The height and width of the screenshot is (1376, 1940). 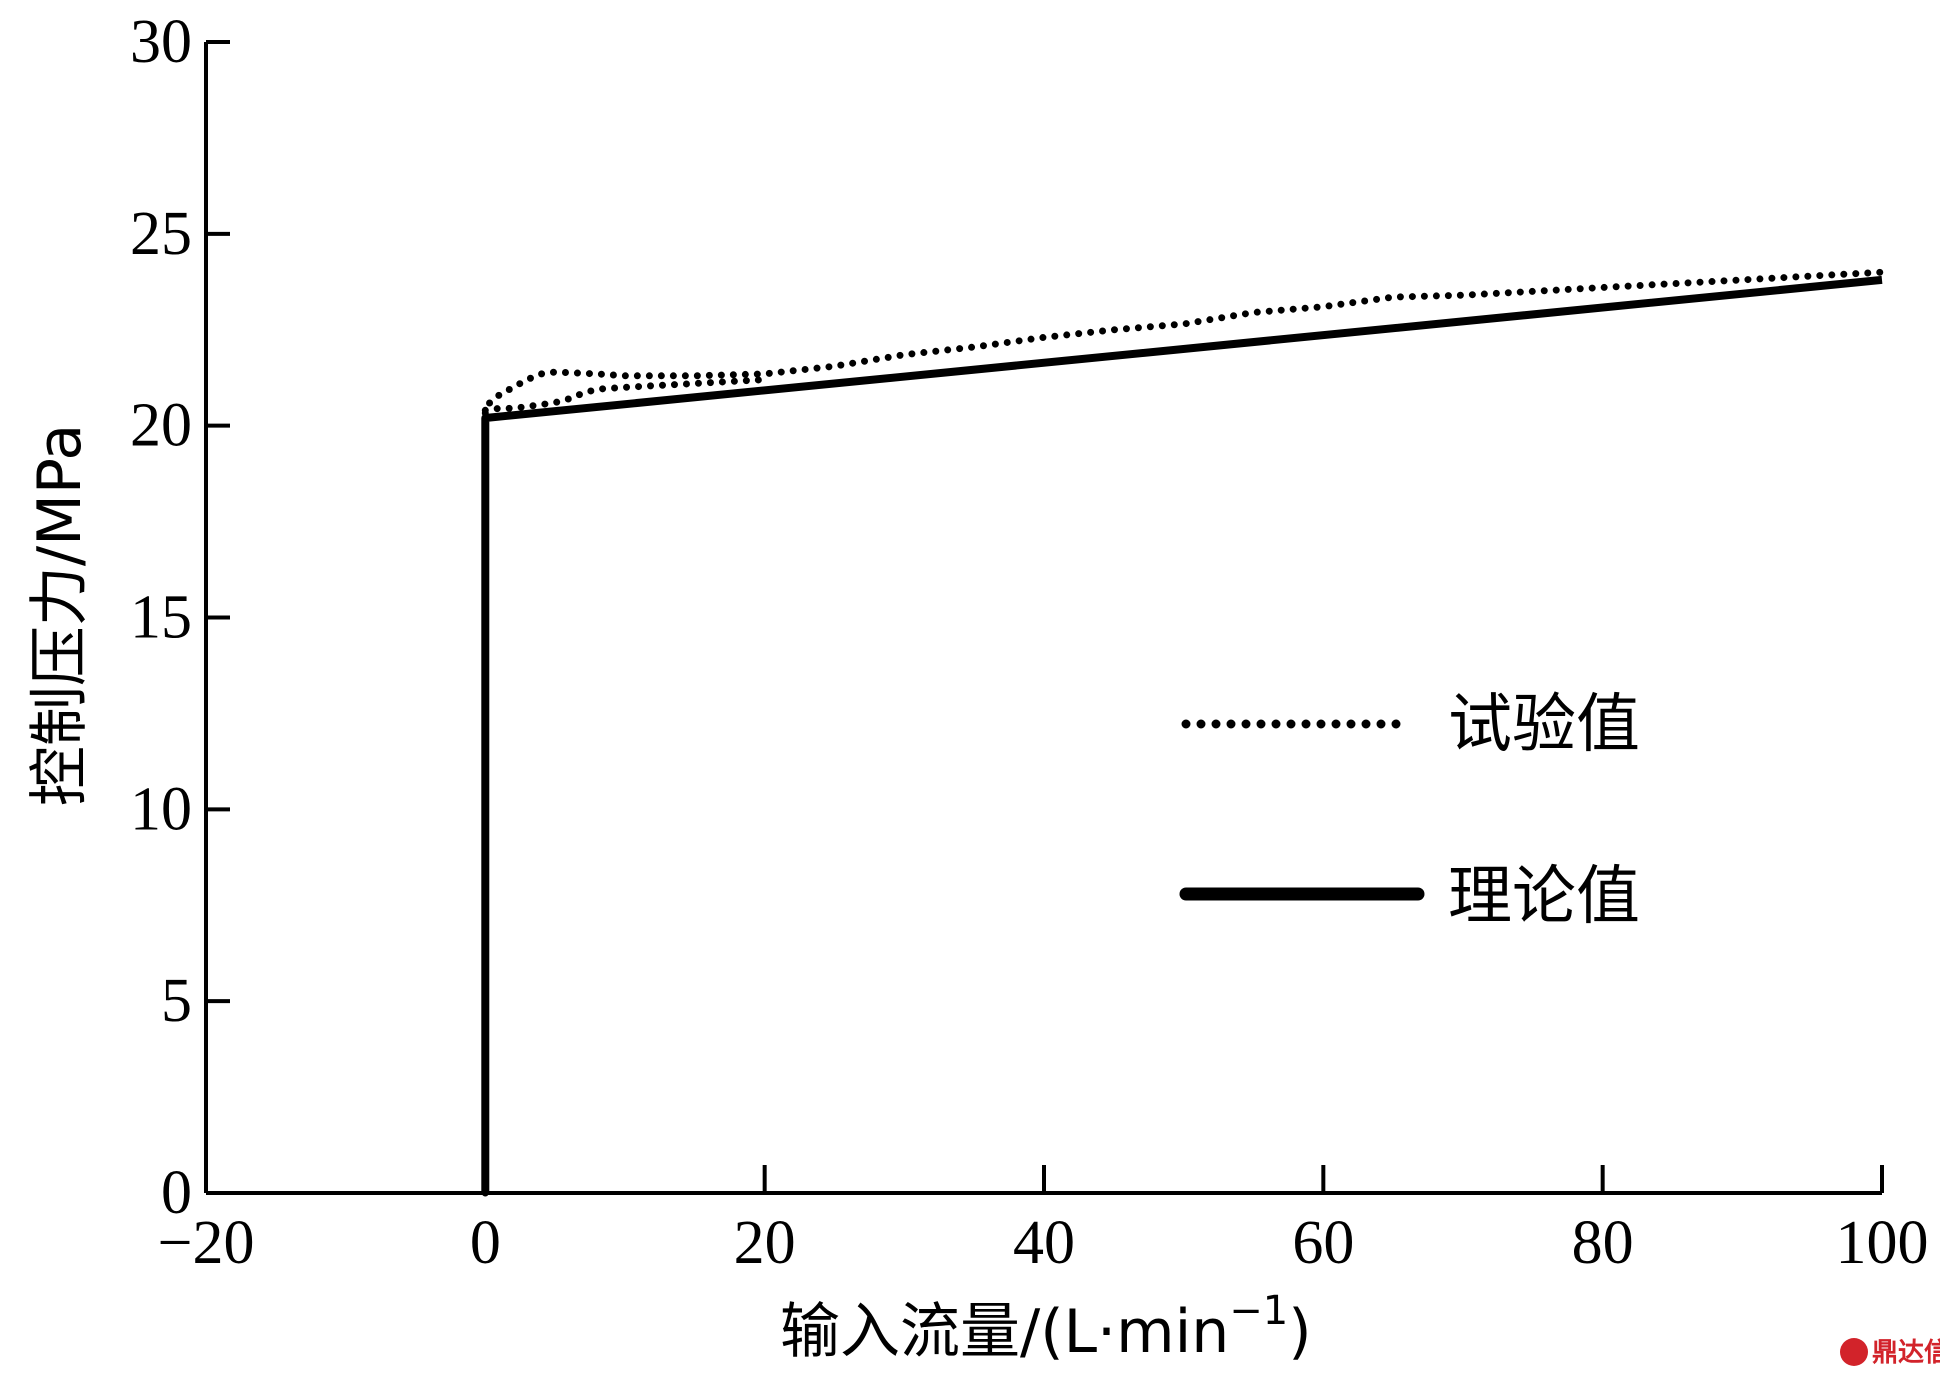 What do you see at coordinates (161, 426) in the screenshot?
I see `y-tick-label: 20` at bounding box center [161, 426].